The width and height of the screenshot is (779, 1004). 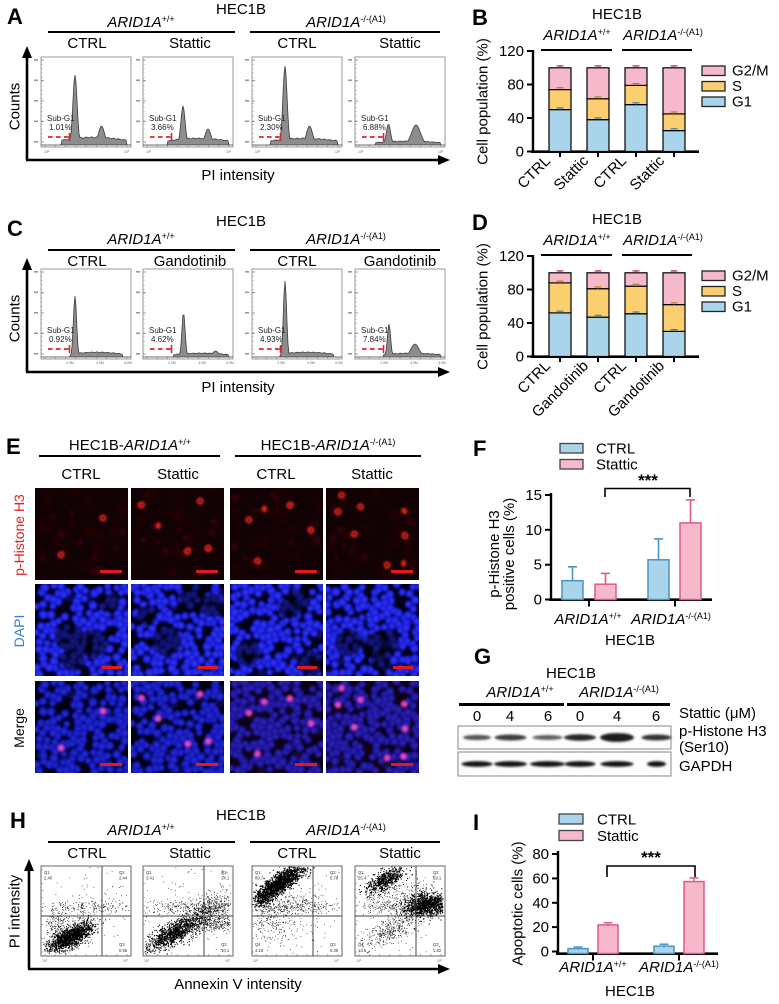 What do you see at coordinates (150, 950) in the screenshot?
I see `svg-text: 72.2` at bounding box center [150, 950].